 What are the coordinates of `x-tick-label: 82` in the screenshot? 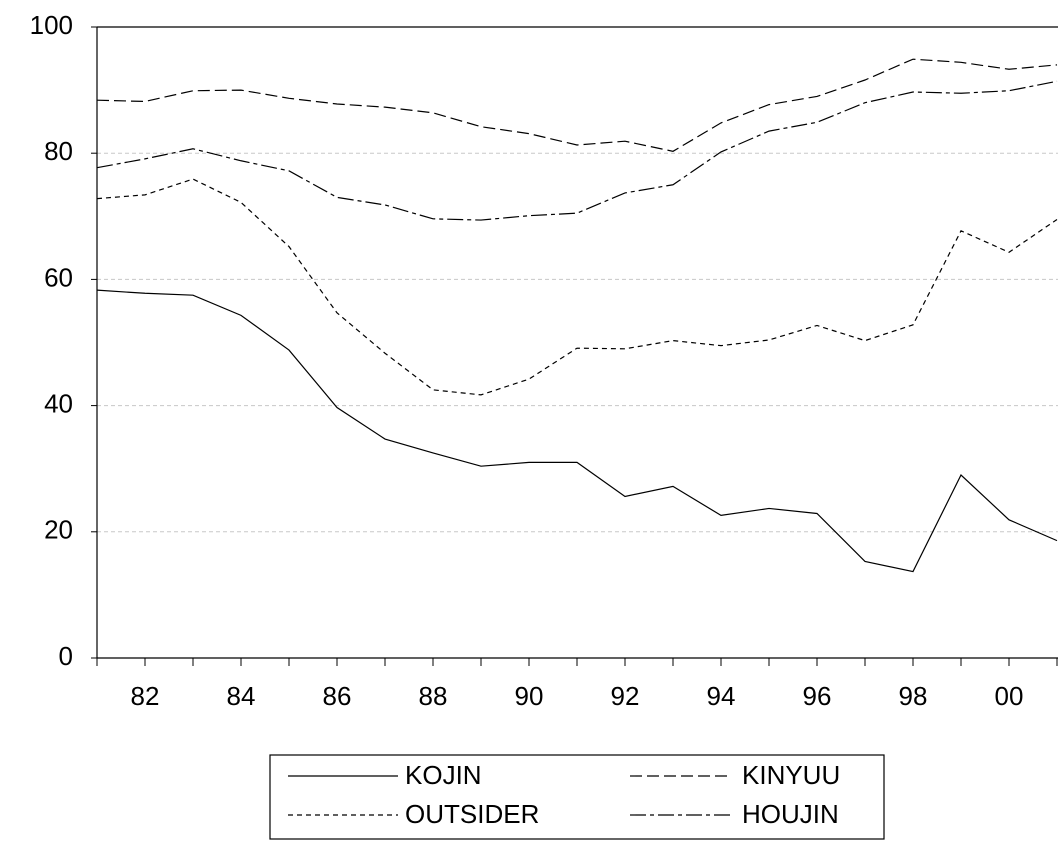 It's located at (145, 696).